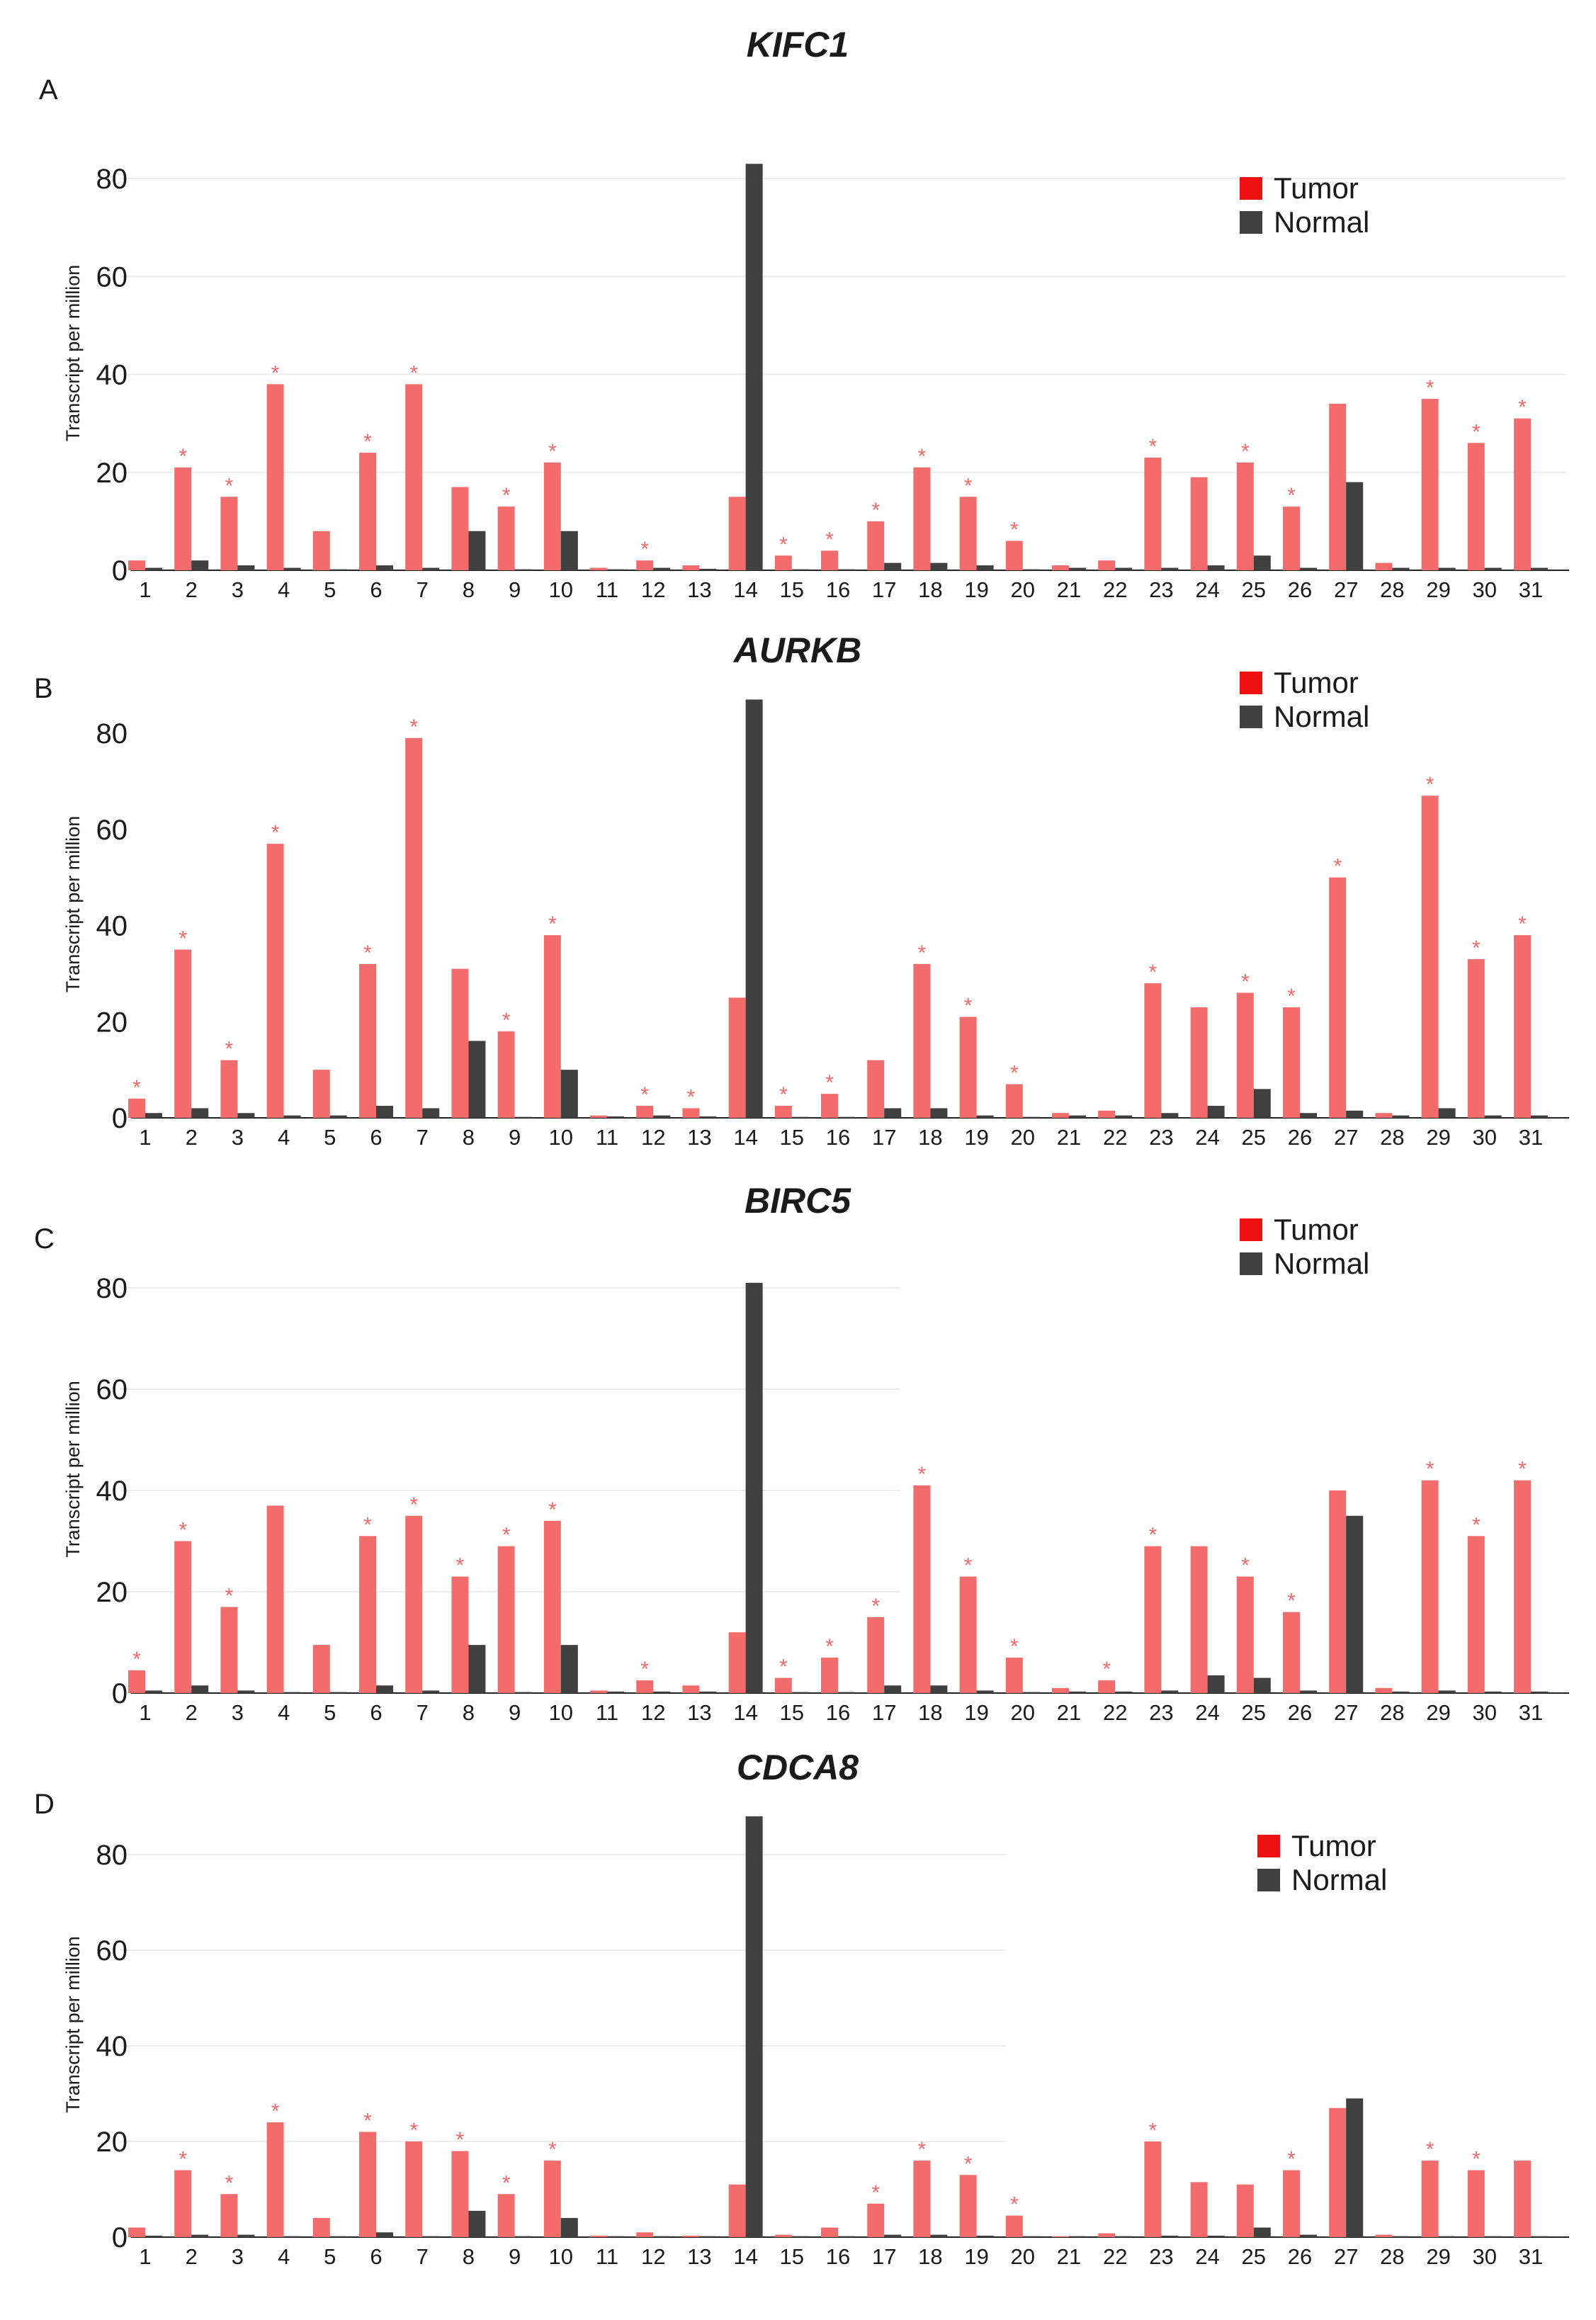 The width and height of the screenshot is (1596, 2320). What do you see at coordinates (1485, 1137) in the screenshot?
I see `x-tick-label: 30` at bounding box center [1485, 1137].